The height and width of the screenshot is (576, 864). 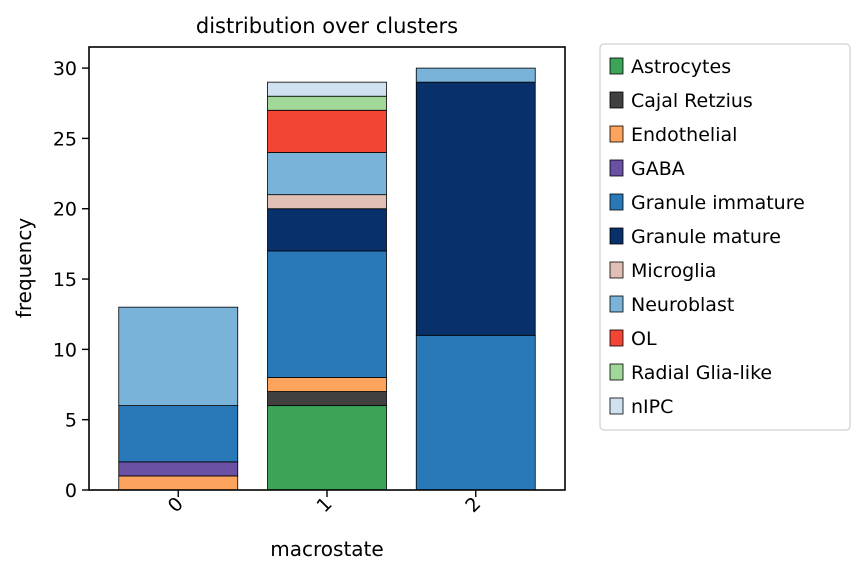 What do you see at coordinates (327, 26) in the screenshot?
I see `chart-title: distribution over clusters` at bounding box center [327, 26].